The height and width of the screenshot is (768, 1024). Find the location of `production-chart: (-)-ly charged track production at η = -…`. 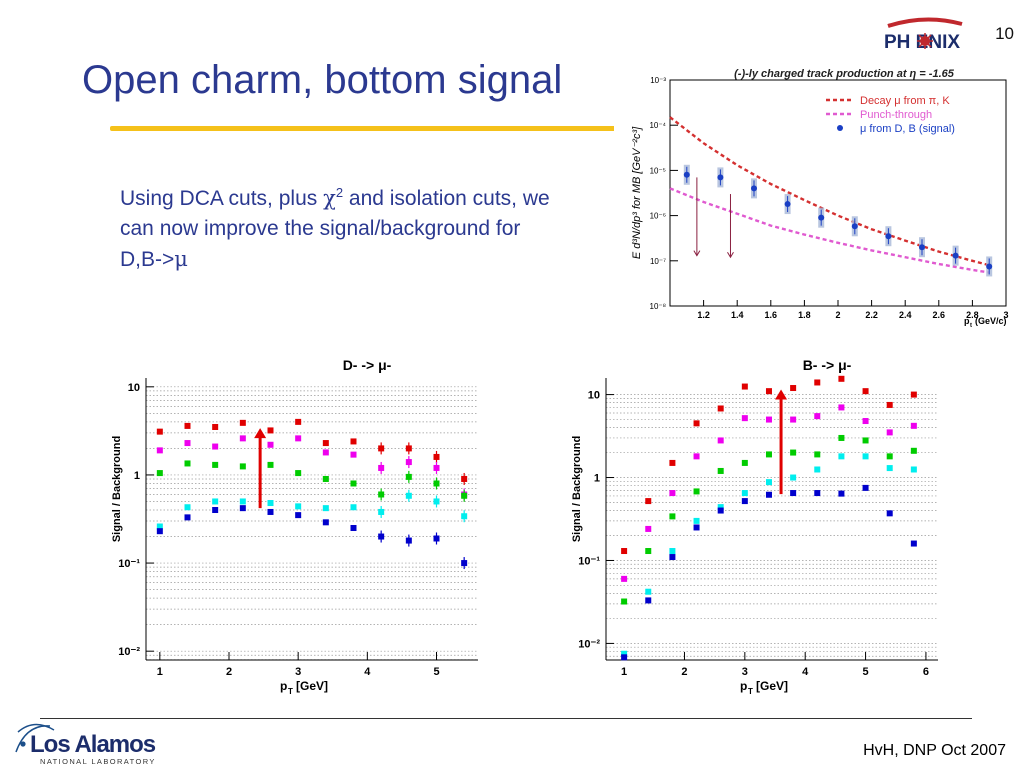

production-chart: (-)-ly charged track production at η = -… is located at coordinates (819, 197).